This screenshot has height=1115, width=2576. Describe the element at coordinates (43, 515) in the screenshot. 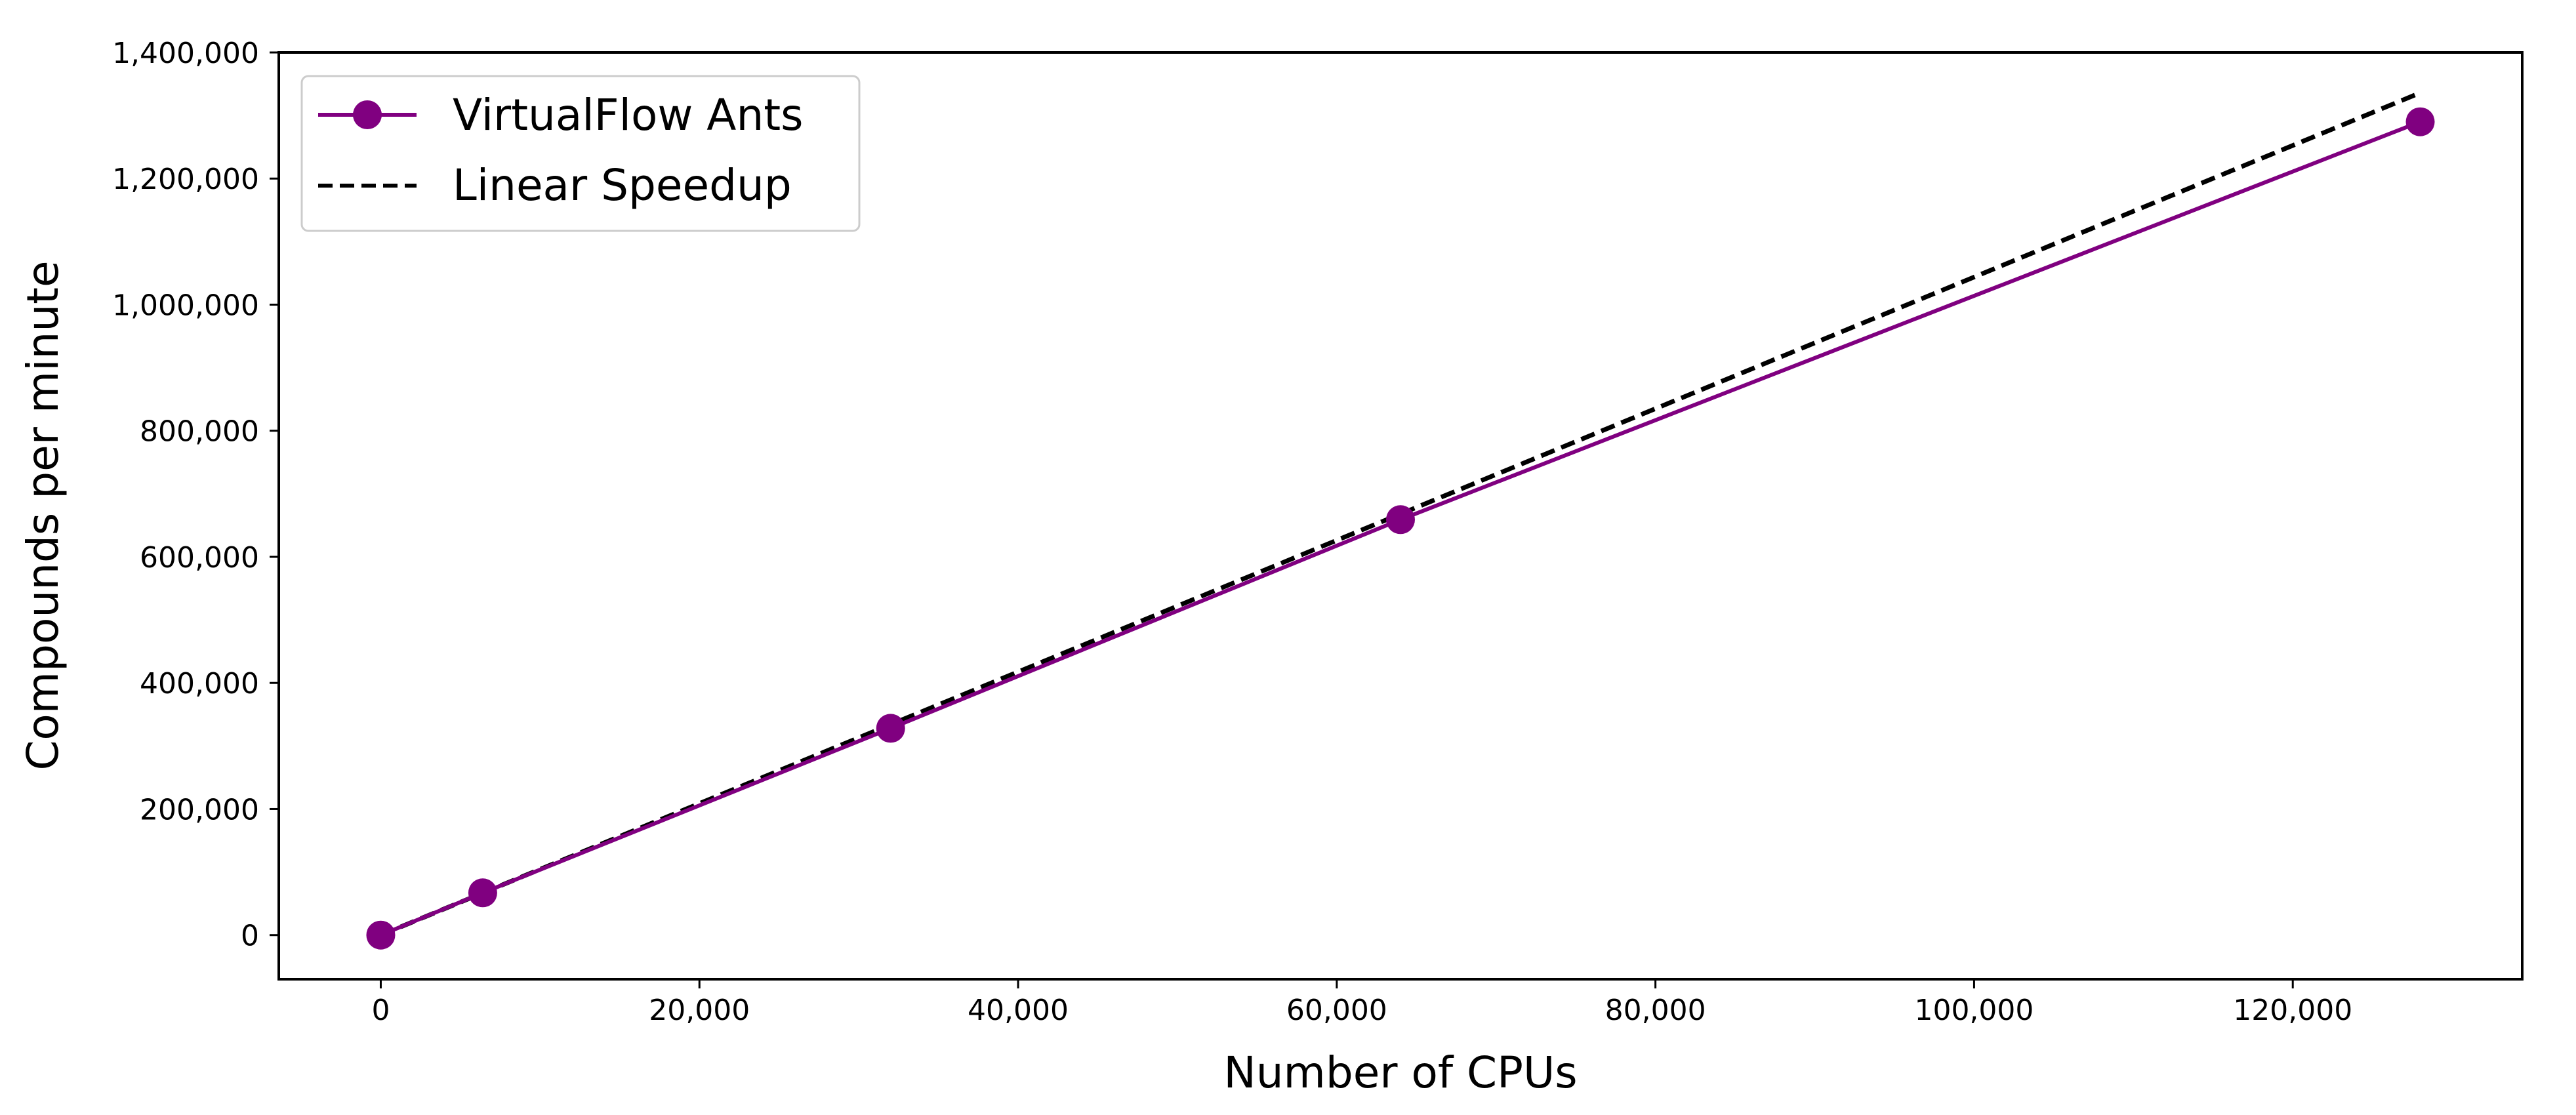

I see `y-axis-label: Compounds per minute` at that location.